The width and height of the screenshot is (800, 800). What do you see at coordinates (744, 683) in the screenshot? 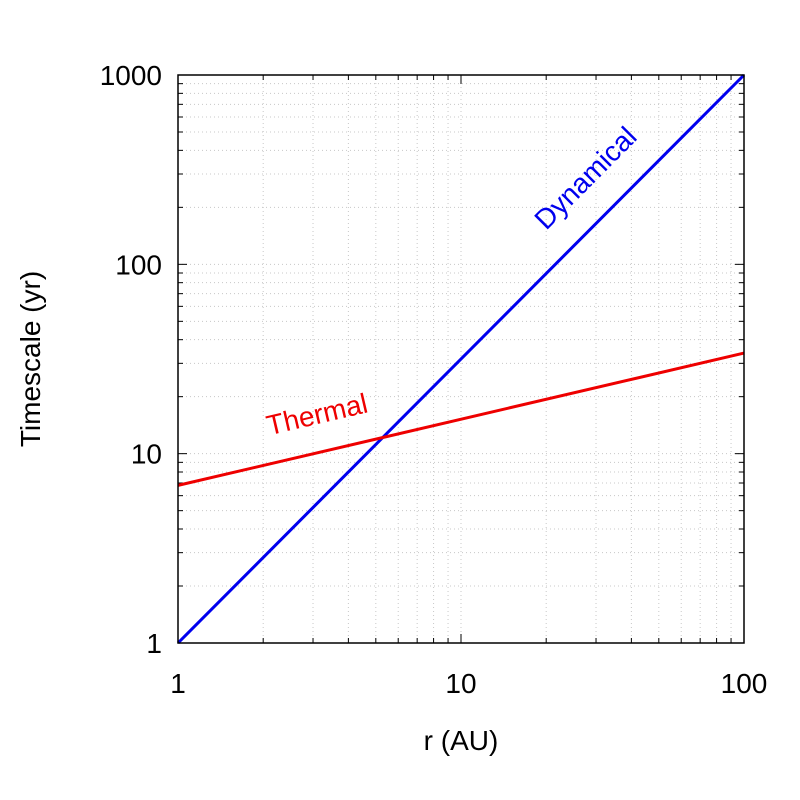
I see `x-tick-label: 100` at bounding box center [744, 683].